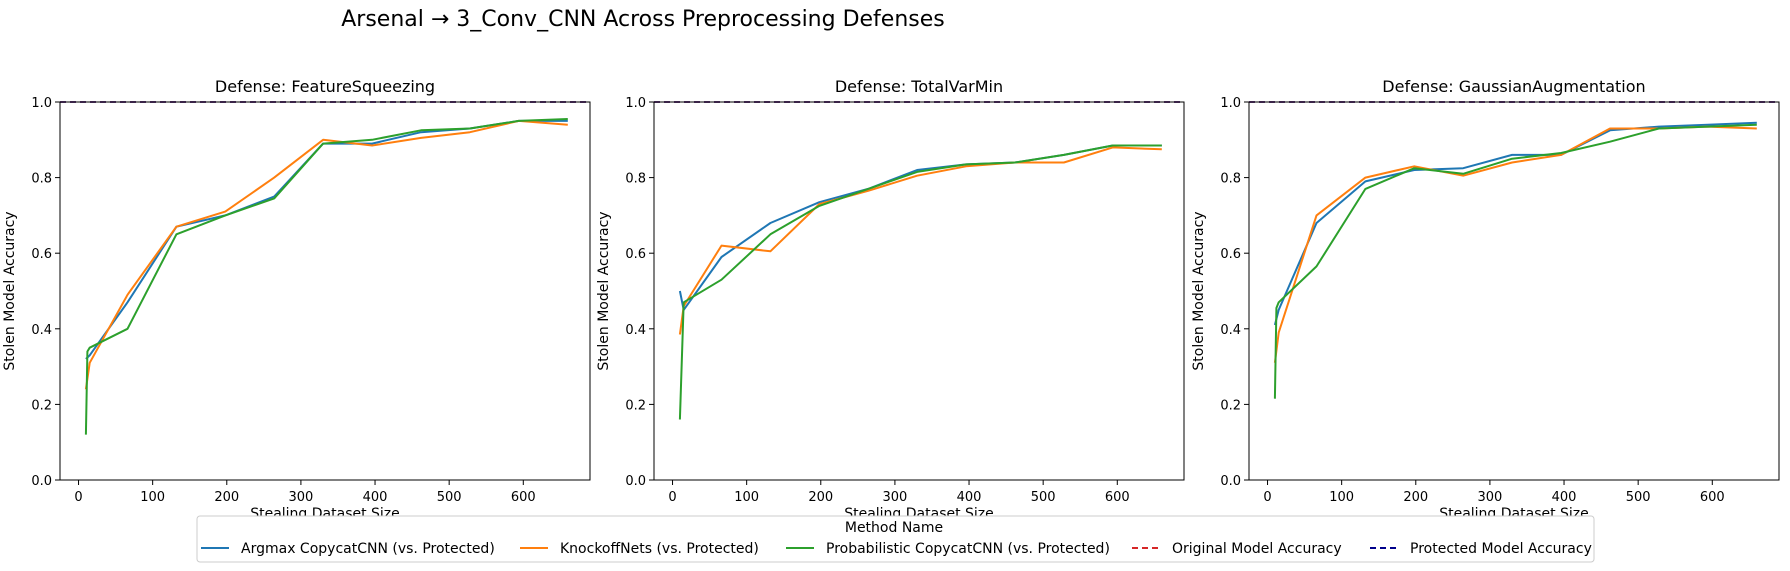 This screenshot has height=571, width=1790. Describe the element at coordinates (659, 549) in the screenshot. I see `legend-label-2: KnockoffNets (vs. Protected)` at that location.